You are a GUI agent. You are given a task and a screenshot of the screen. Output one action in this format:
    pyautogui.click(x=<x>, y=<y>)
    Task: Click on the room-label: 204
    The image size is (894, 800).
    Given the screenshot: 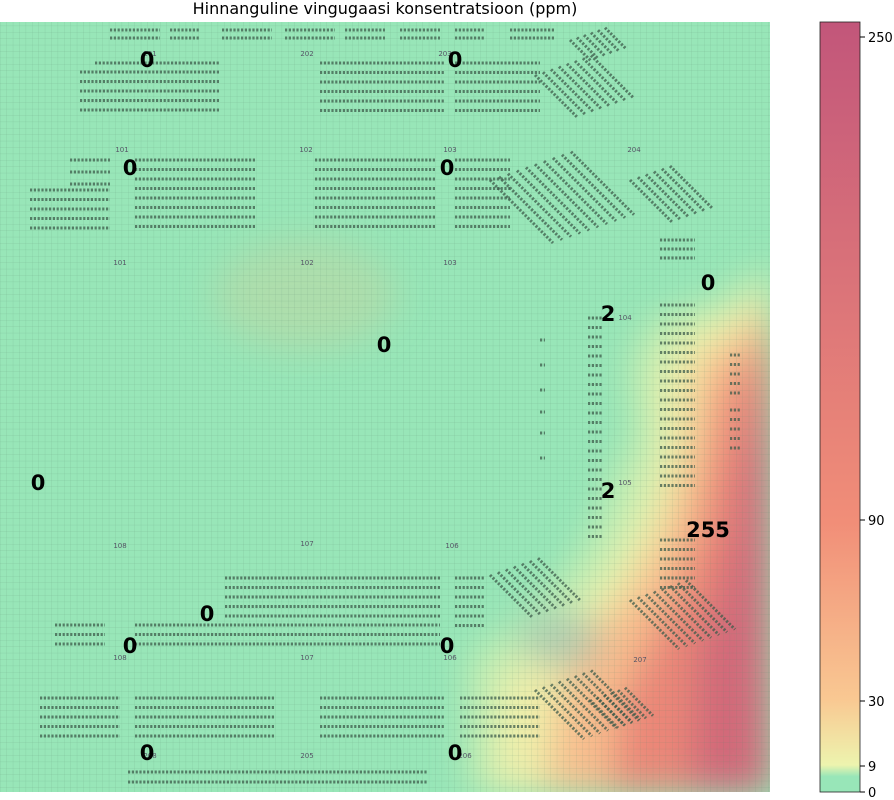 What is the action you would take?
    pyautogui.click(x=634, y=150)
    